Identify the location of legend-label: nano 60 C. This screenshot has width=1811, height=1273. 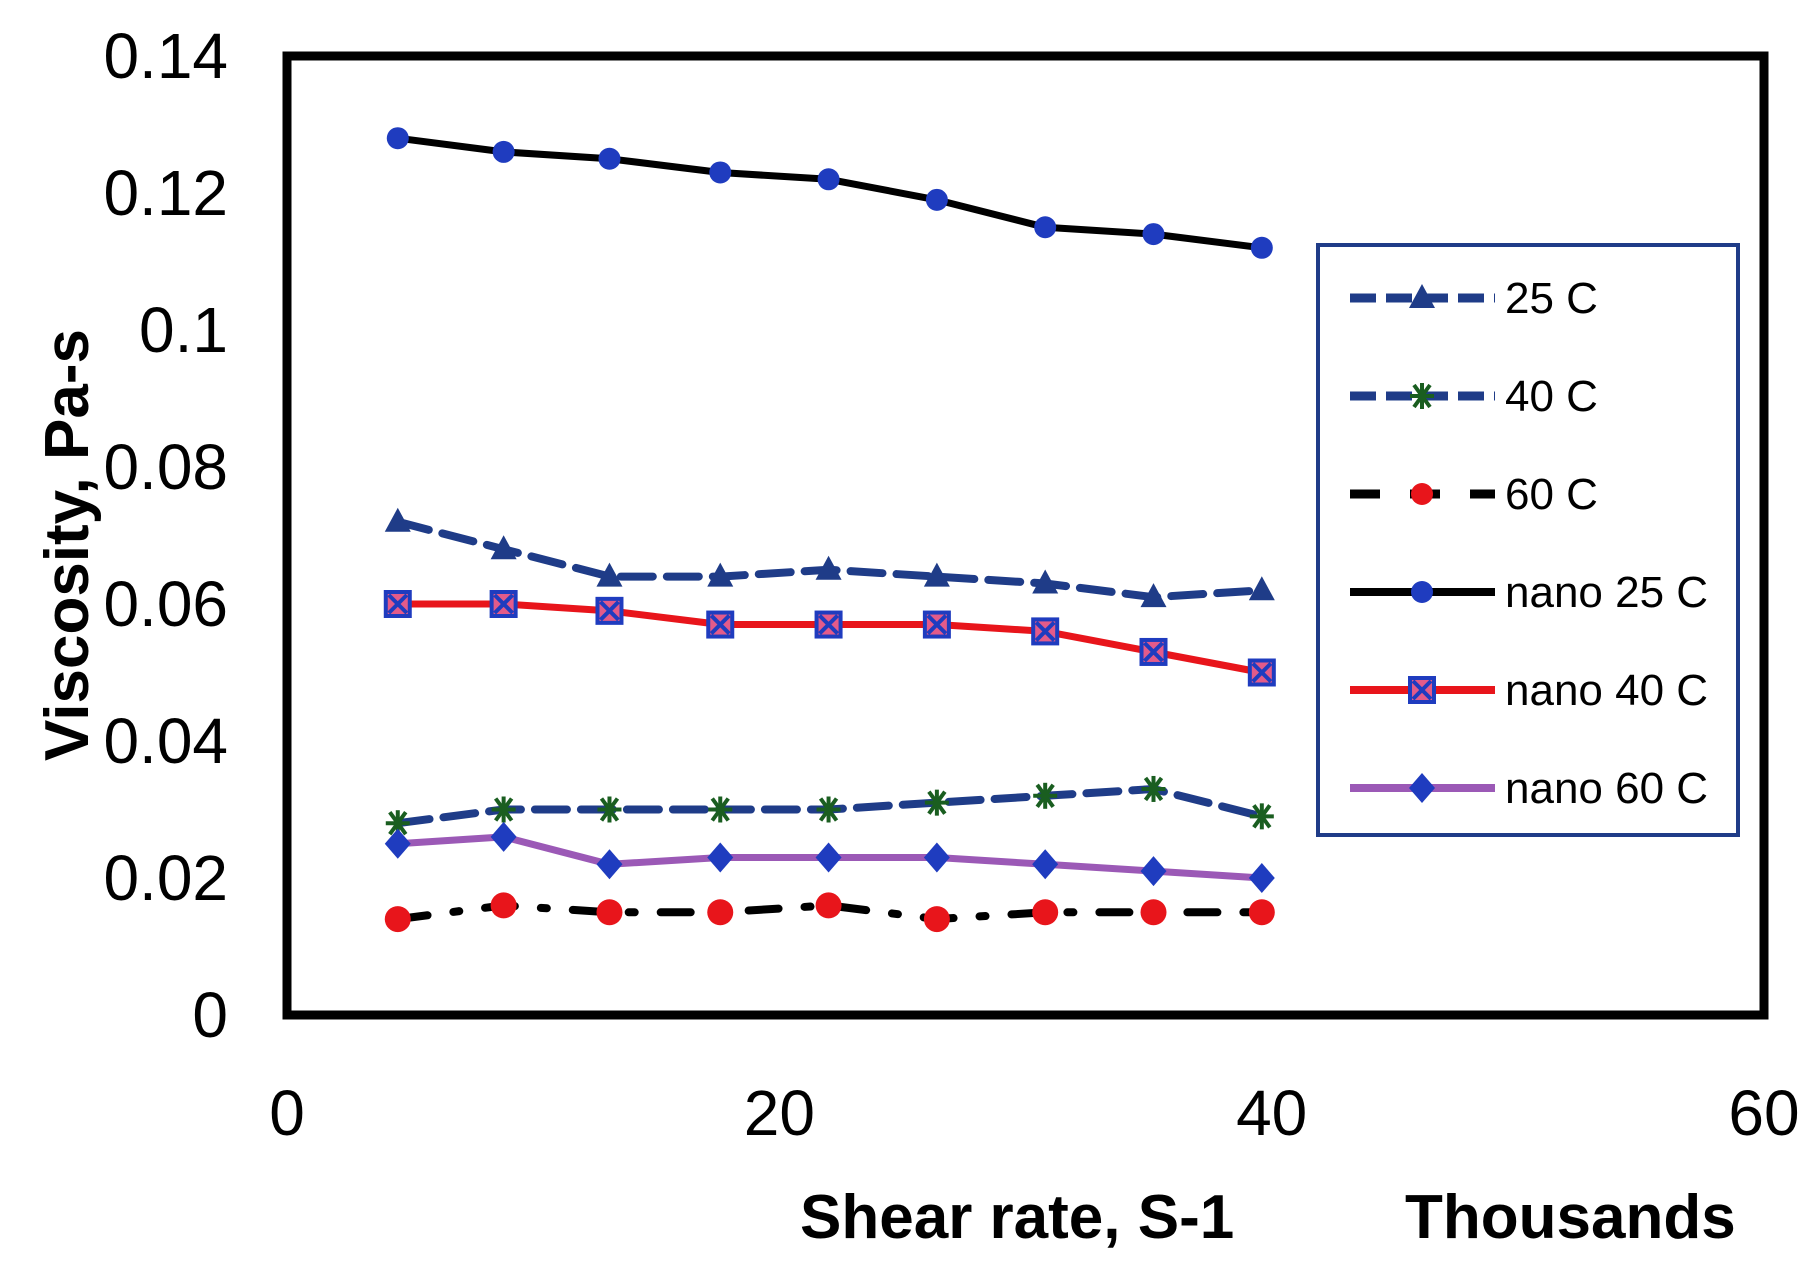
(1606, 788).